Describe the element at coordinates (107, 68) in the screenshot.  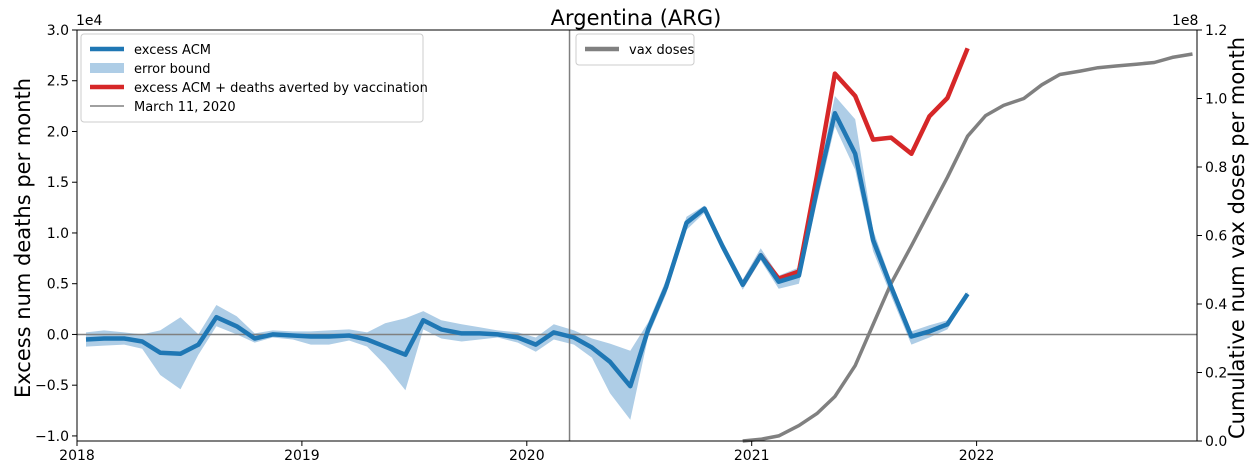
I see `legend-swatch-patch` at that location.